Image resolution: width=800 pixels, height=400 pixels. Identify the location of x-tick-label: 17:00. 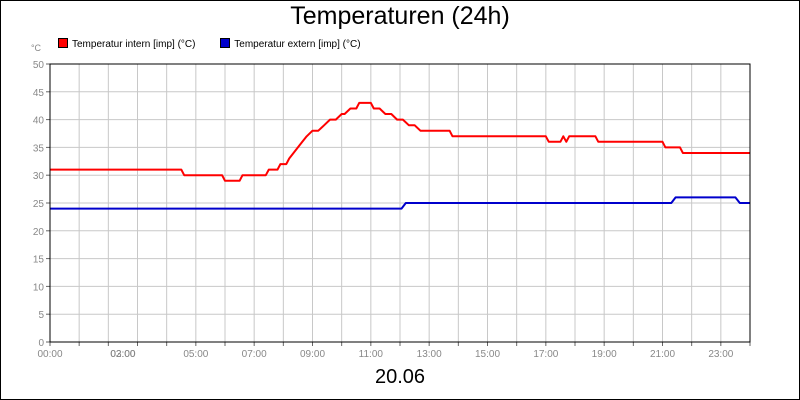
(545, 354).